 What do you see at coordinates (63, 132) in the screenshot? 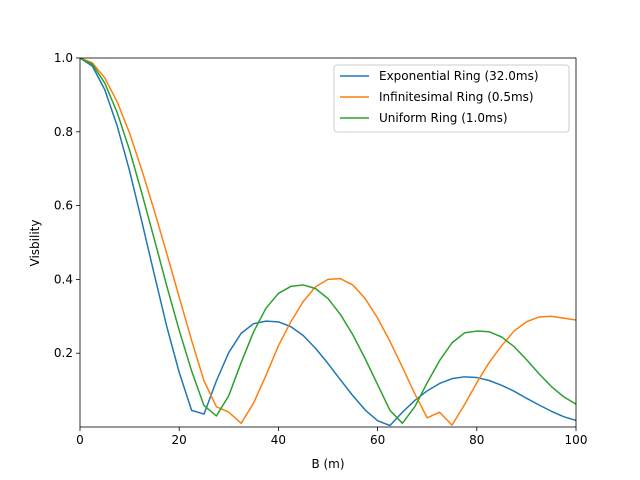
I see `y-tick-label: 0.8` at bounding box center [63, 132].